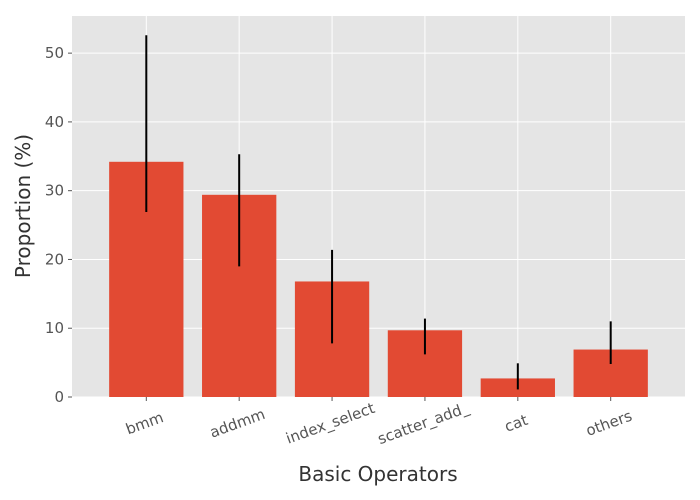 The width and height of the screenshot is (700, 500). Describe the element at coordinates (516, 423) in the screenshot. I see `x-tick-label-4: cat` at that location.